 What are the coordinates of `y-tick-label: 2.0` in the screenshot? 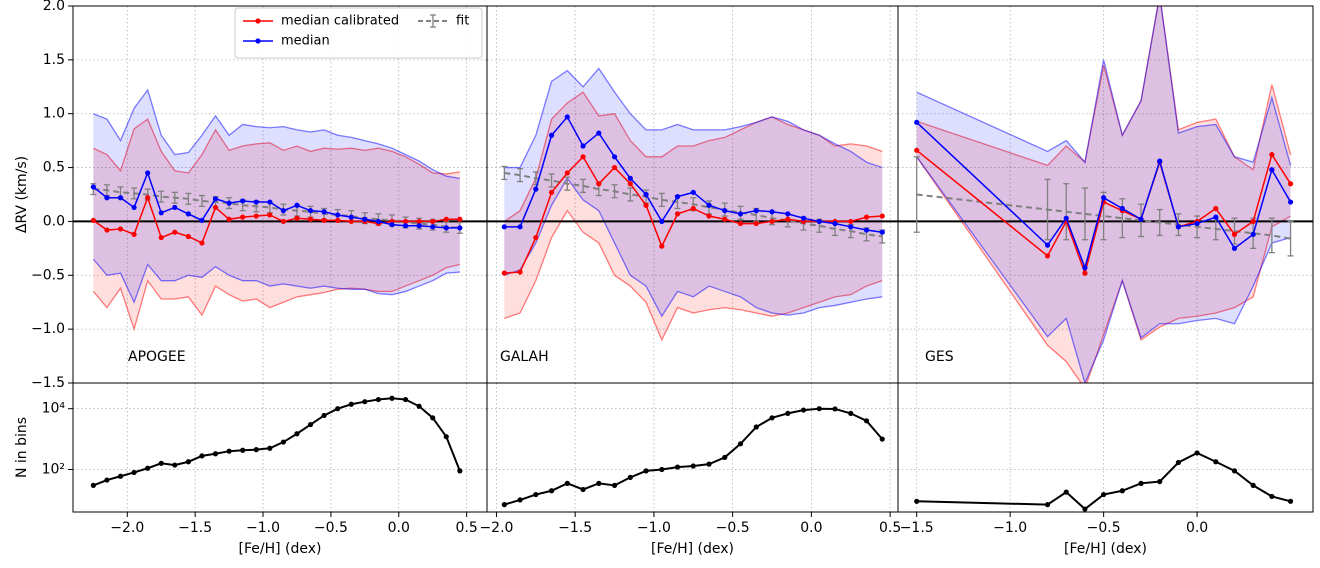 It's located at (54, 7).